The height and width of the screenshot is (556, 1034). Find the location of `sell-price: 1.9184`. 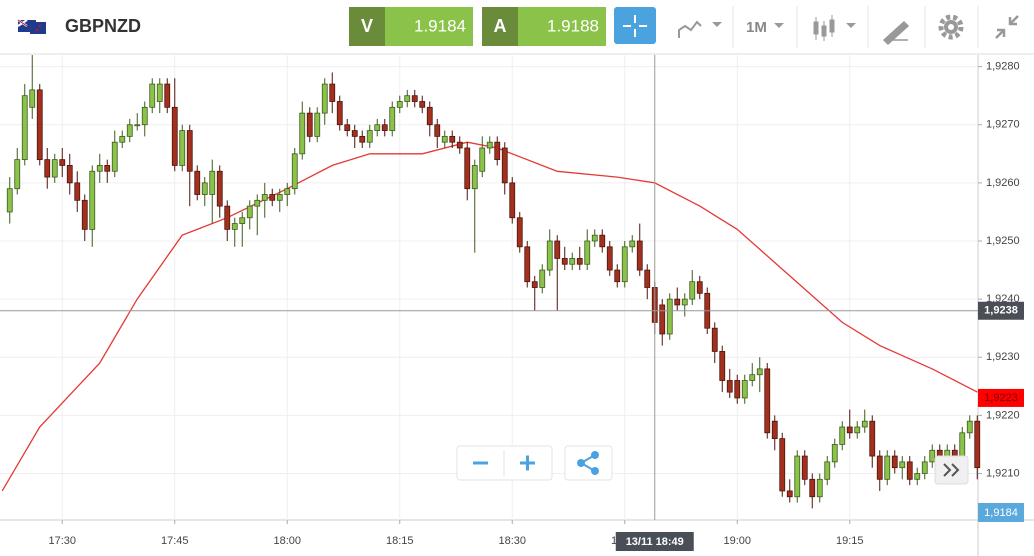

sell-price: 1.9184 is located at coordinates (440, 25).